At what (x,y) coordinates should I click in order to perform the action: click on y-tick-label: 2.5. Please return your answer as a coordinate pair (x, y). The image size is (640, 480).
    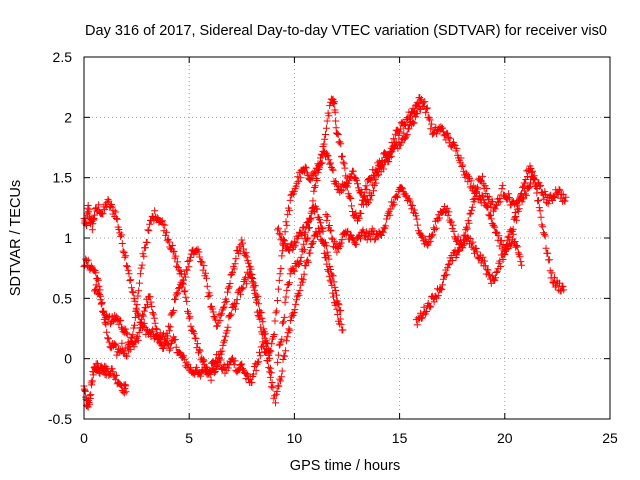
    Looking at the image, I should click on (63, 57).